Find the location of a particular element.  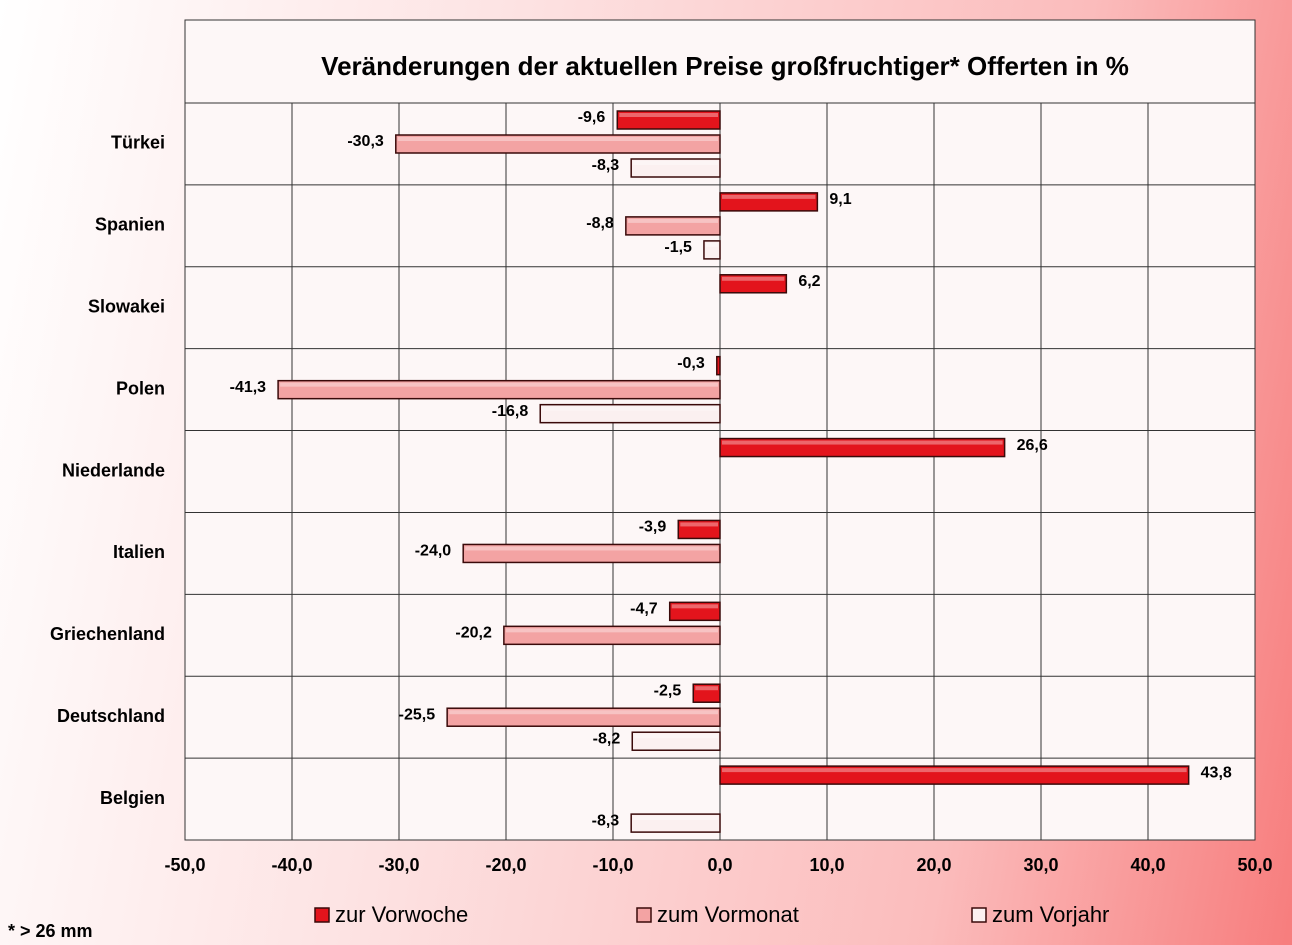

x-tick-label: -50,0 is located at coordinates (184, 865).